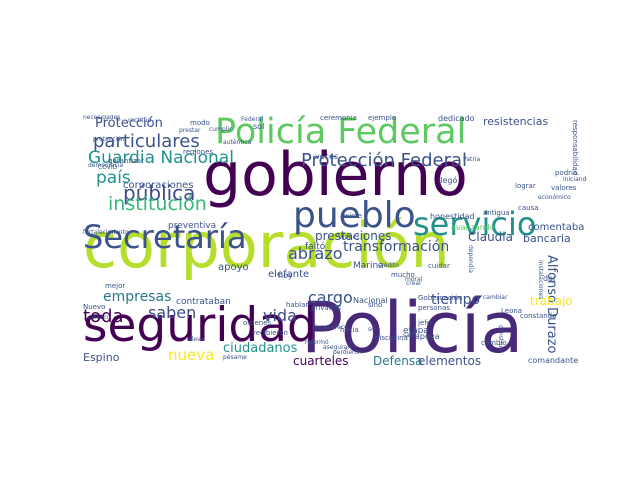  Describe the element at coordinates (233, 267) in the screenshot. I see `cloud-word: apoyo` at that location.